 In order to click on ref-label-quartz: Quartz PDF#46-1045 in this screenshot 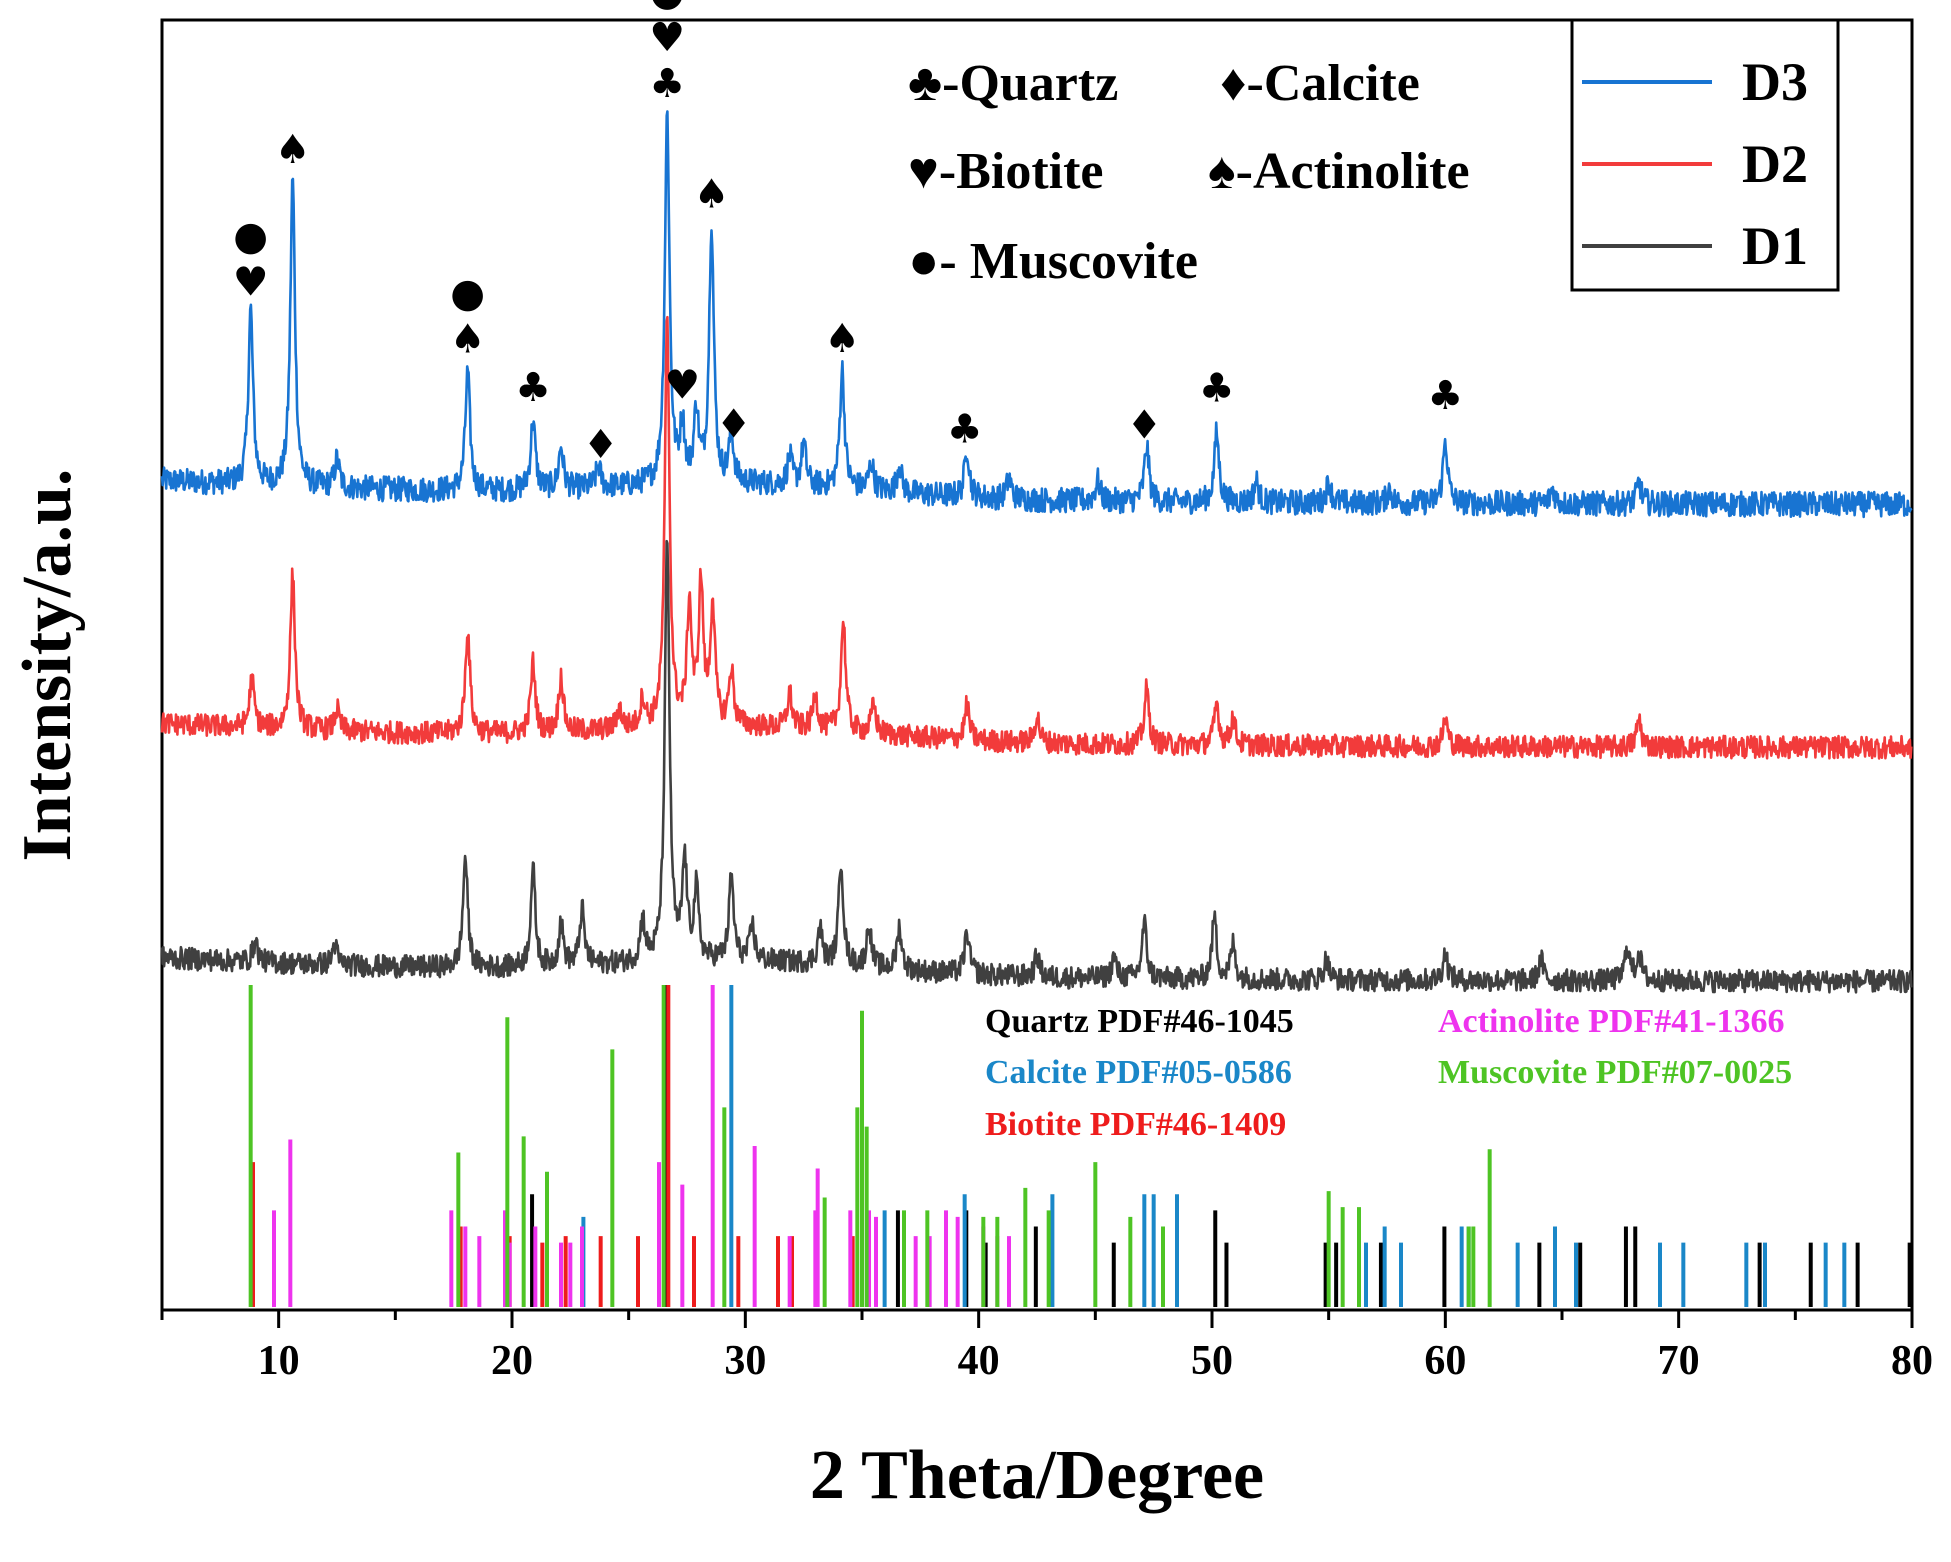, I will do `click(1139, 1021)`.